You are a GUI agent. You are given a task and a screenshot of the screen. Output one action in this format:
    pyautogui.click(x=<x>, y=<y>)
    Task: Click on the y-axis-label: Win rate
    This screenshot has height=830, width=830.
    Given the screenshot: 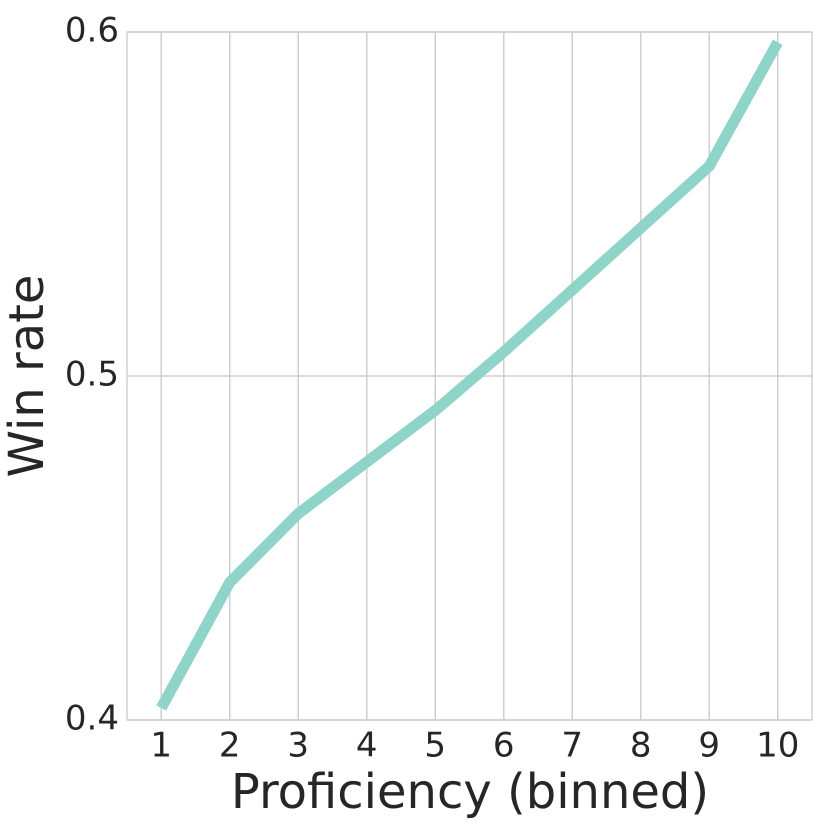 What is the action you would take?
    pyautogui.click(x=27, y=376)
    